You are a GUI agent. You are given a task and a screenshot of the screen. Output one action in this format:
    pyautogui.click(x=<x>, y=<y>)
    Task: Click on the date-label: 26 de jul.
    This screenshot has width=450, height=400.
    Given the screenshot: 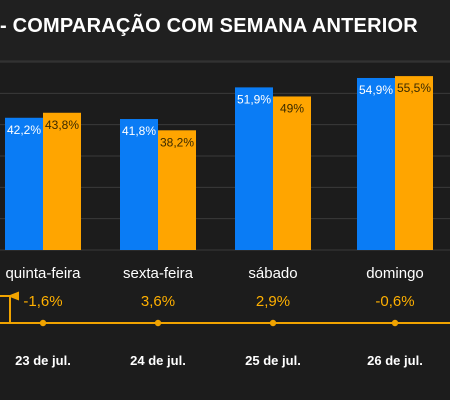 What is the action you would take?
    pyautogui.click(x=395, y=360)
    